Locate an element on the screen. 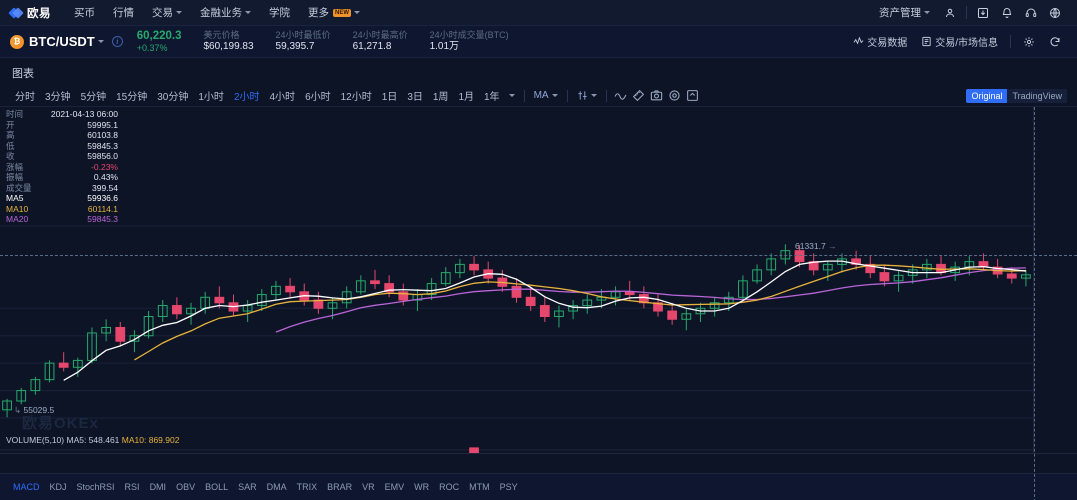  source-option-original: Original is located at coordinates (987, 95).